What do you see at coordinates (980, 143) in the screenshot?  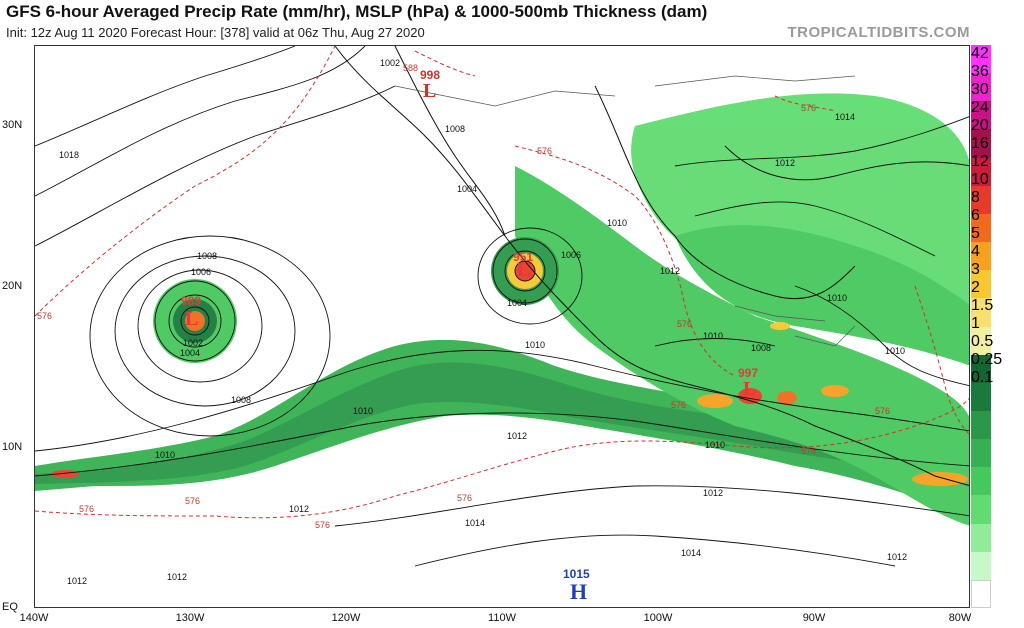 I see `colorbar-label: 16` at bounding box center [980, 143].